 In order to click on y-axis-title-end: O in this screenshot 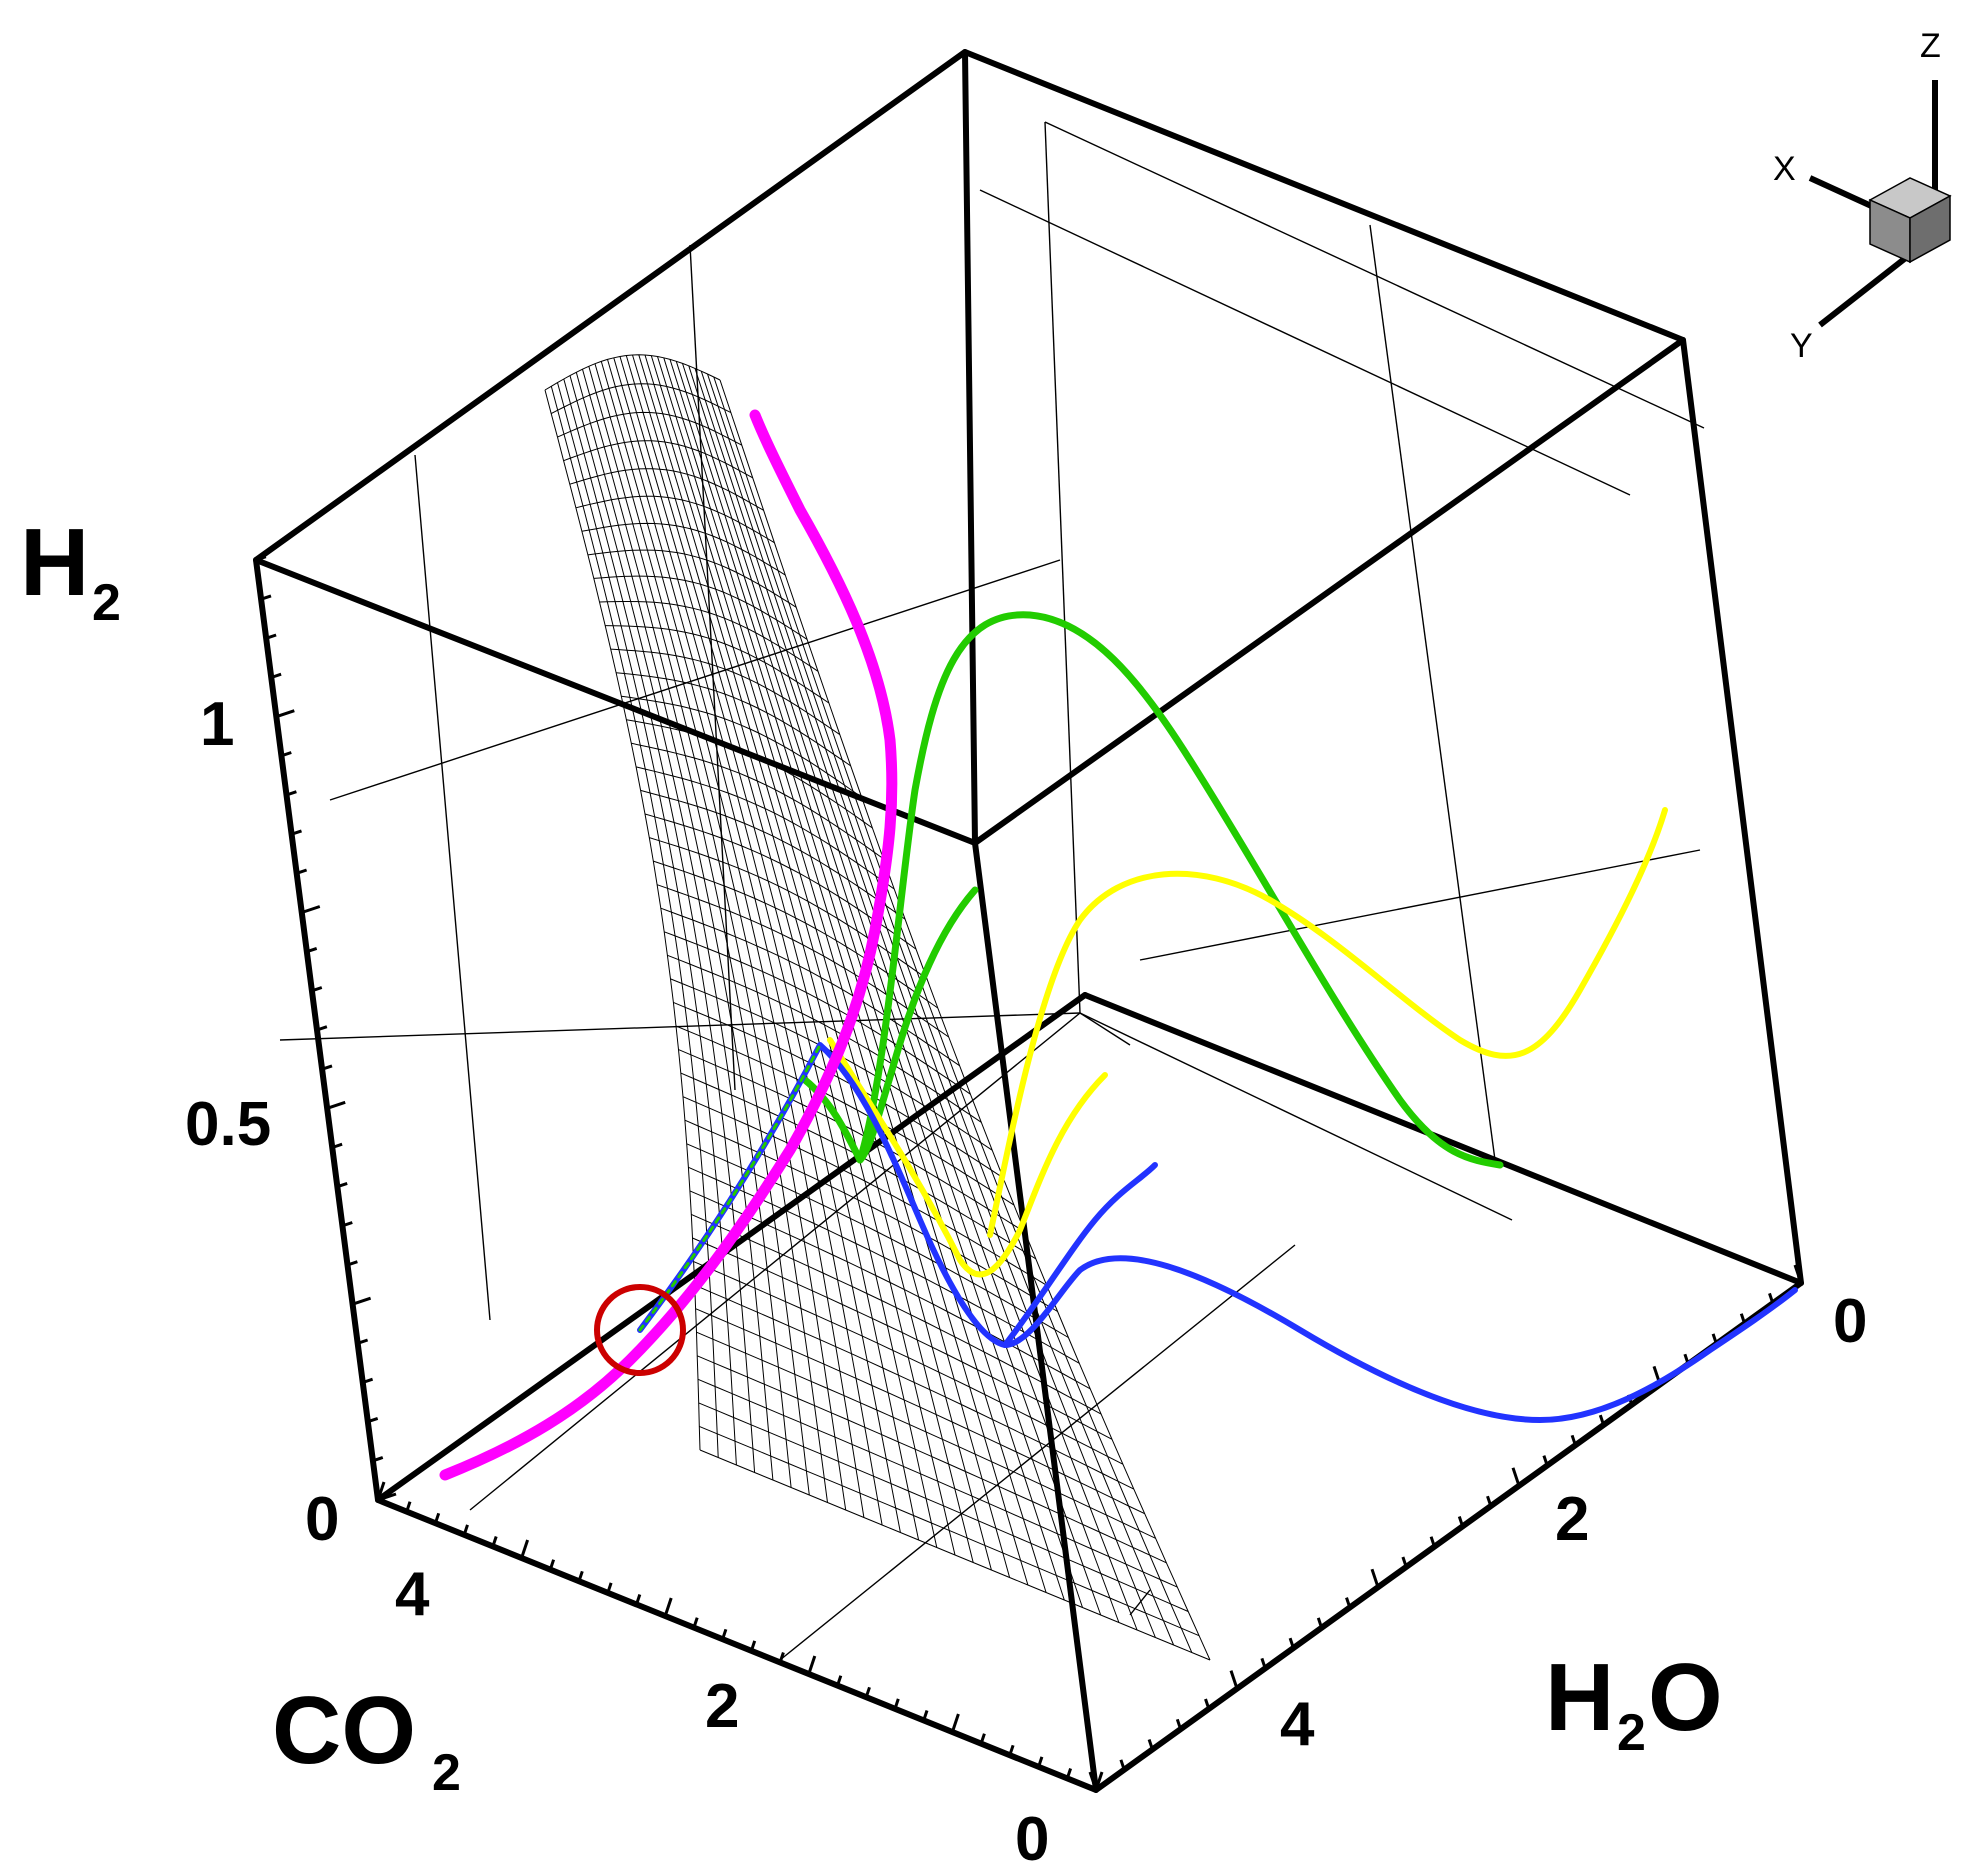, I will do `click(1685, 1697)`.